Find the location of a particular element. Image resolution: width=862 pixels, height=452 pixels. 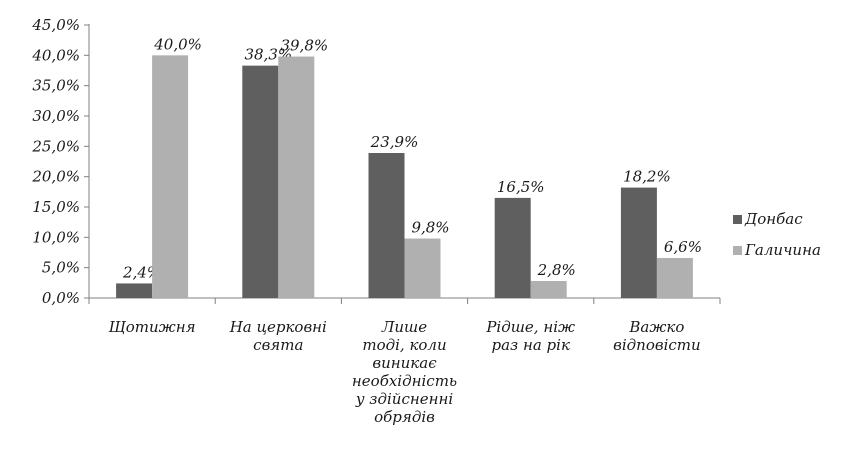

y-tick-label: 45,0% is located at coordinates (55, 25).